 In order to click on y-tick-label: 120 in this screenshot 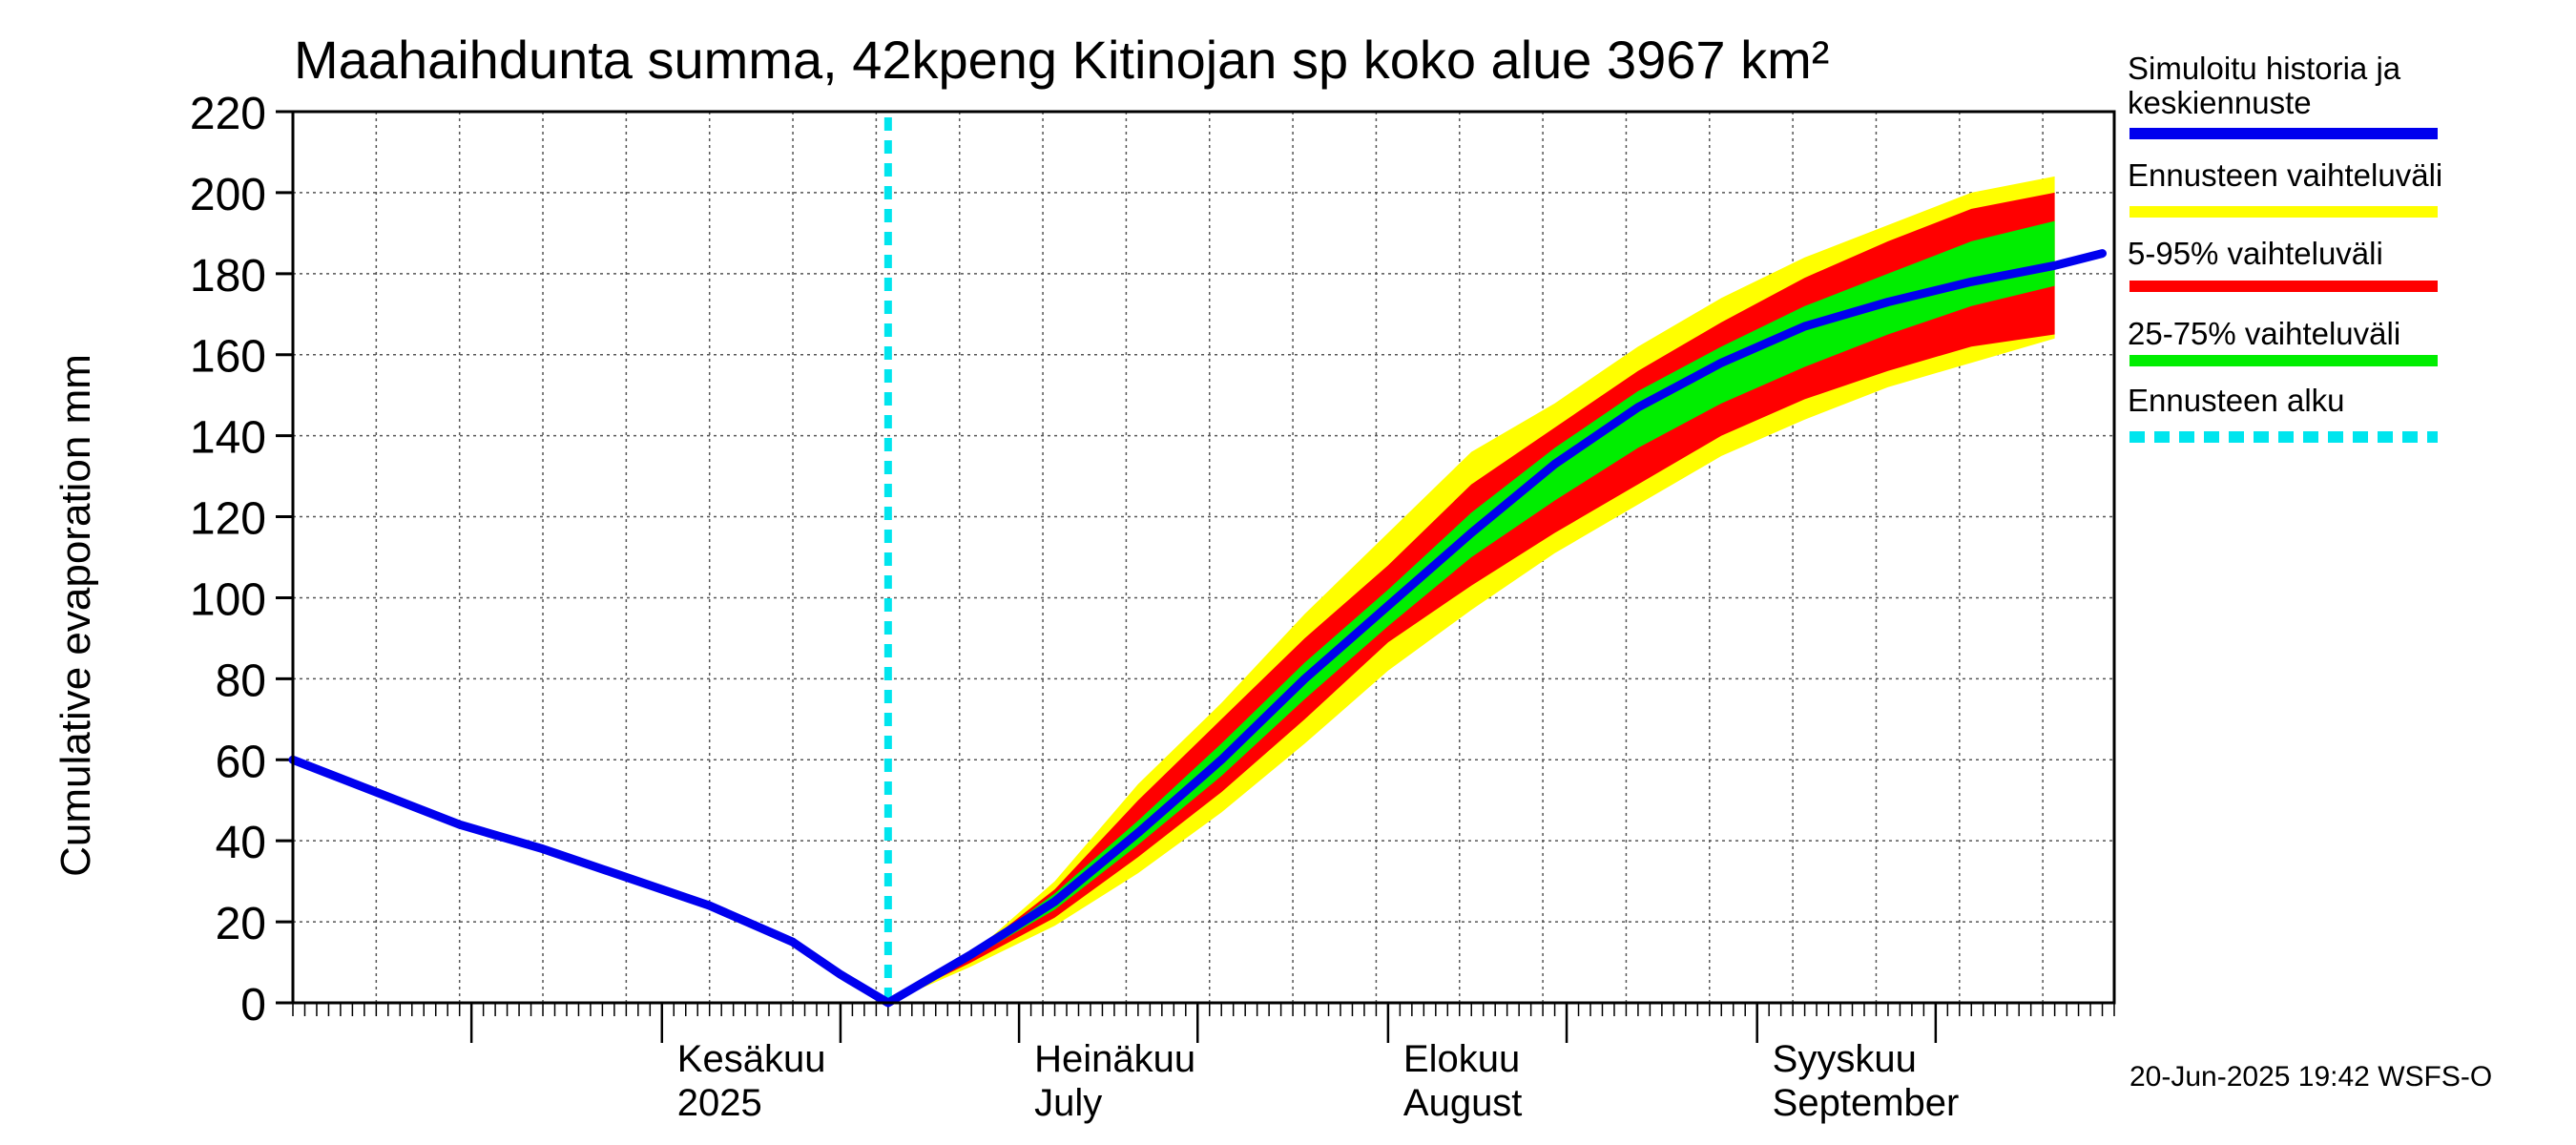, I will do `click(228, 519)`.